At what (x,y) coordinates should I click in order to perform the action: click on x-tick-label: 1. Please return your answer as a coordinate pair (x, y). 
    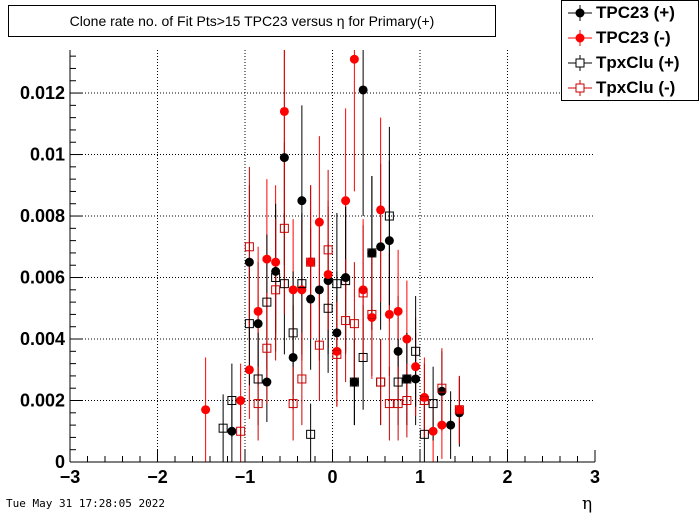
    Looking at the image, I should click on (420, 477).